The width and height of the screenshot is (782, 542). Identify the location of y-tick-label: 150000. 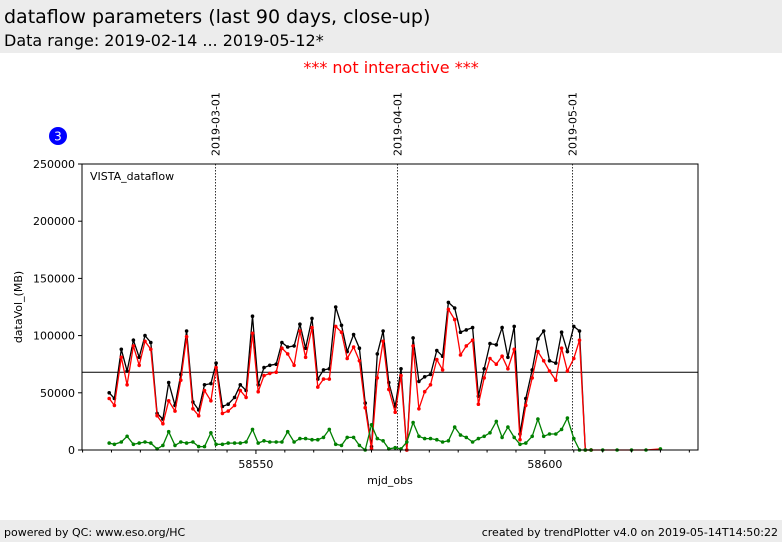
(54, 278).